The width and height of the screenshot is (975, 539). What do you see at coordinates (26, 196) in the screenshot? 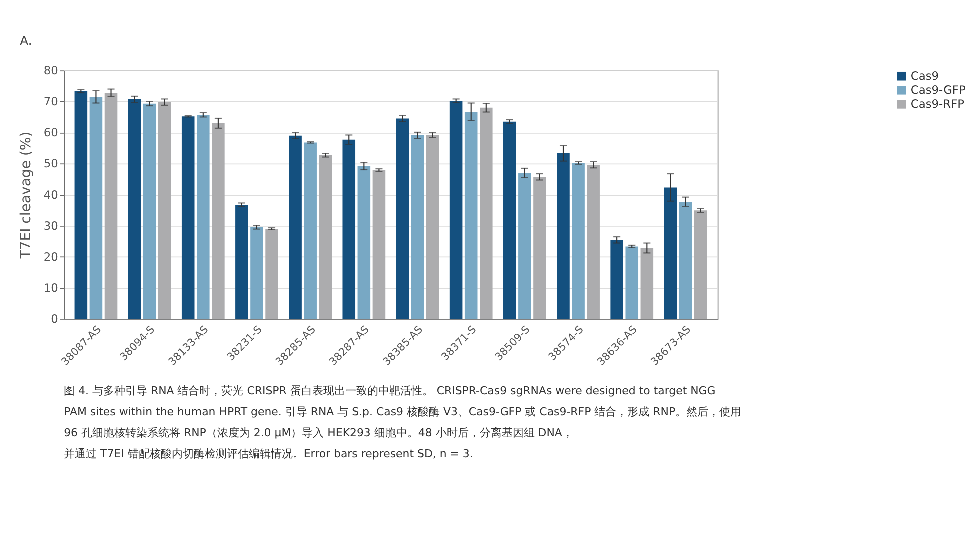
I see `y-axis-title: T7EI cleavage (%)` at bounding box center [26, 196].